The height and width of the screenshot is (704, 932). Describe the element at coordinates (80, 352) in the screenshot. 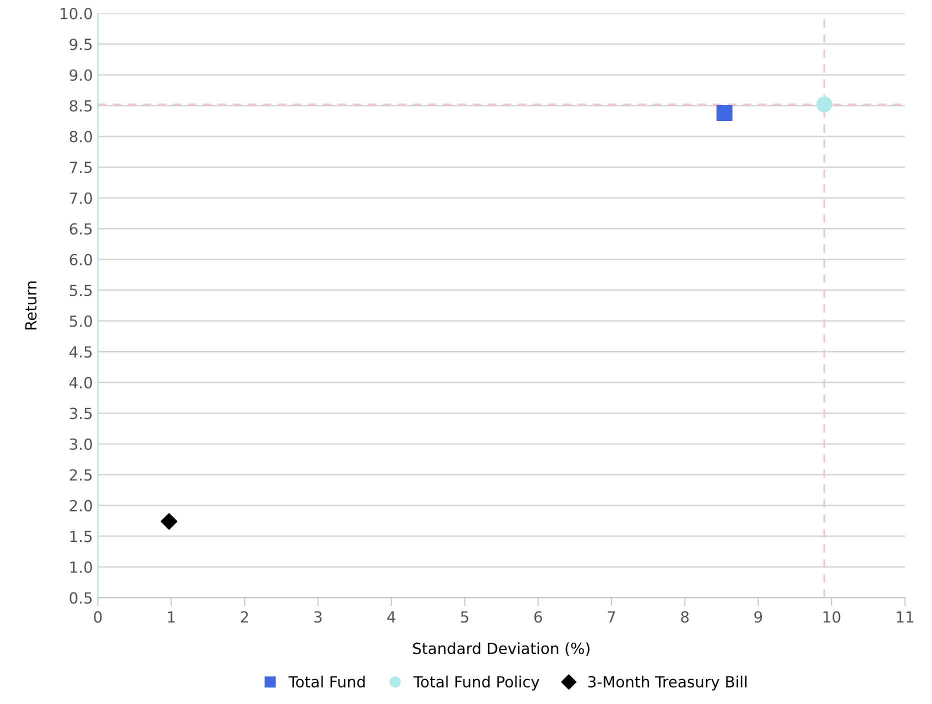

I see `y-tick-label: 4.5` at that location.